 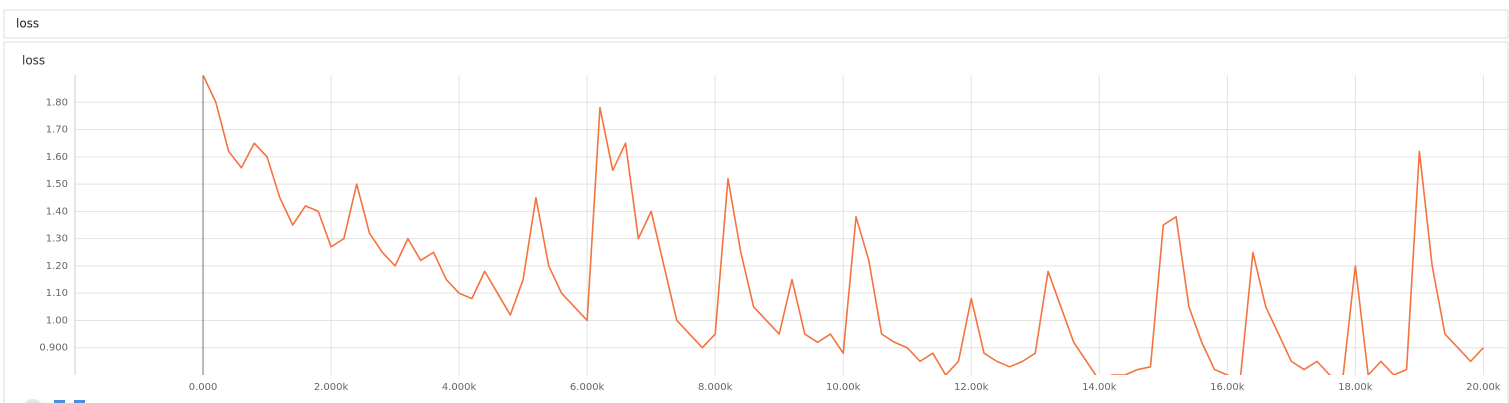 I want to click on x-tick-label: 12.00k, so click(x=971, y=387).